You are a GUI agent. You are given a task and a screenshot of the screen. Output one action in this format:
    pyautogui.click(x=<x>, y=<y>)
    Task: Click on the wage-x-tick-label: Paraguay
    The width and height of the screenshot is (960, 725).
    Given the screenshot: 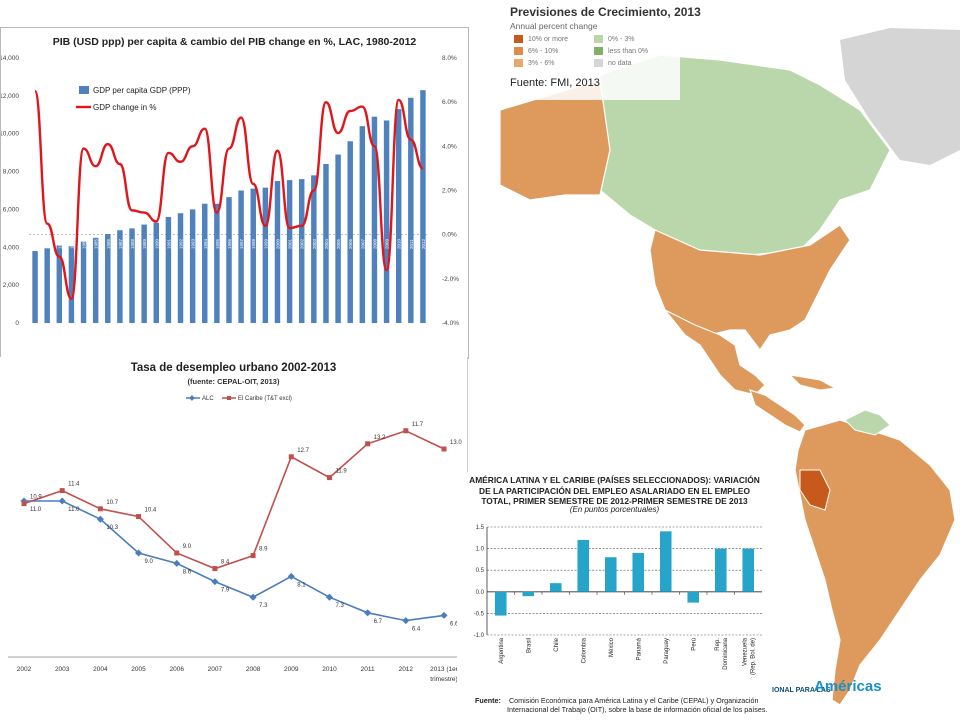 What is the action you would take?
    pyautogui.click(x=667, y=651)
    